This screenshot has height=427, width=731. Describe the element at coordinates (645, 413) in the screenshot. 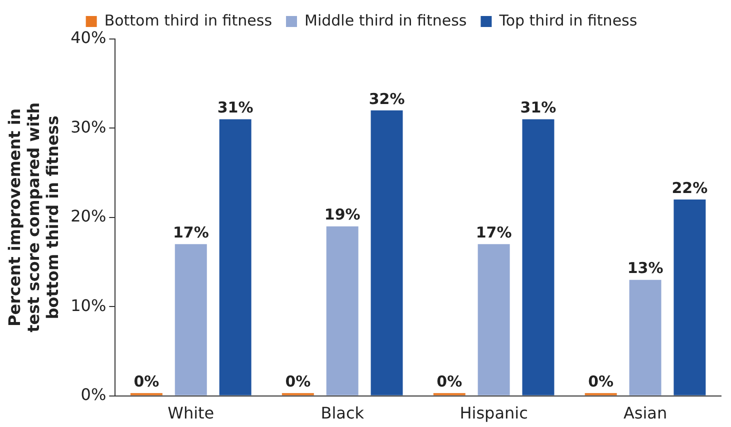

I see `x-tick-label: Asian` at that location.